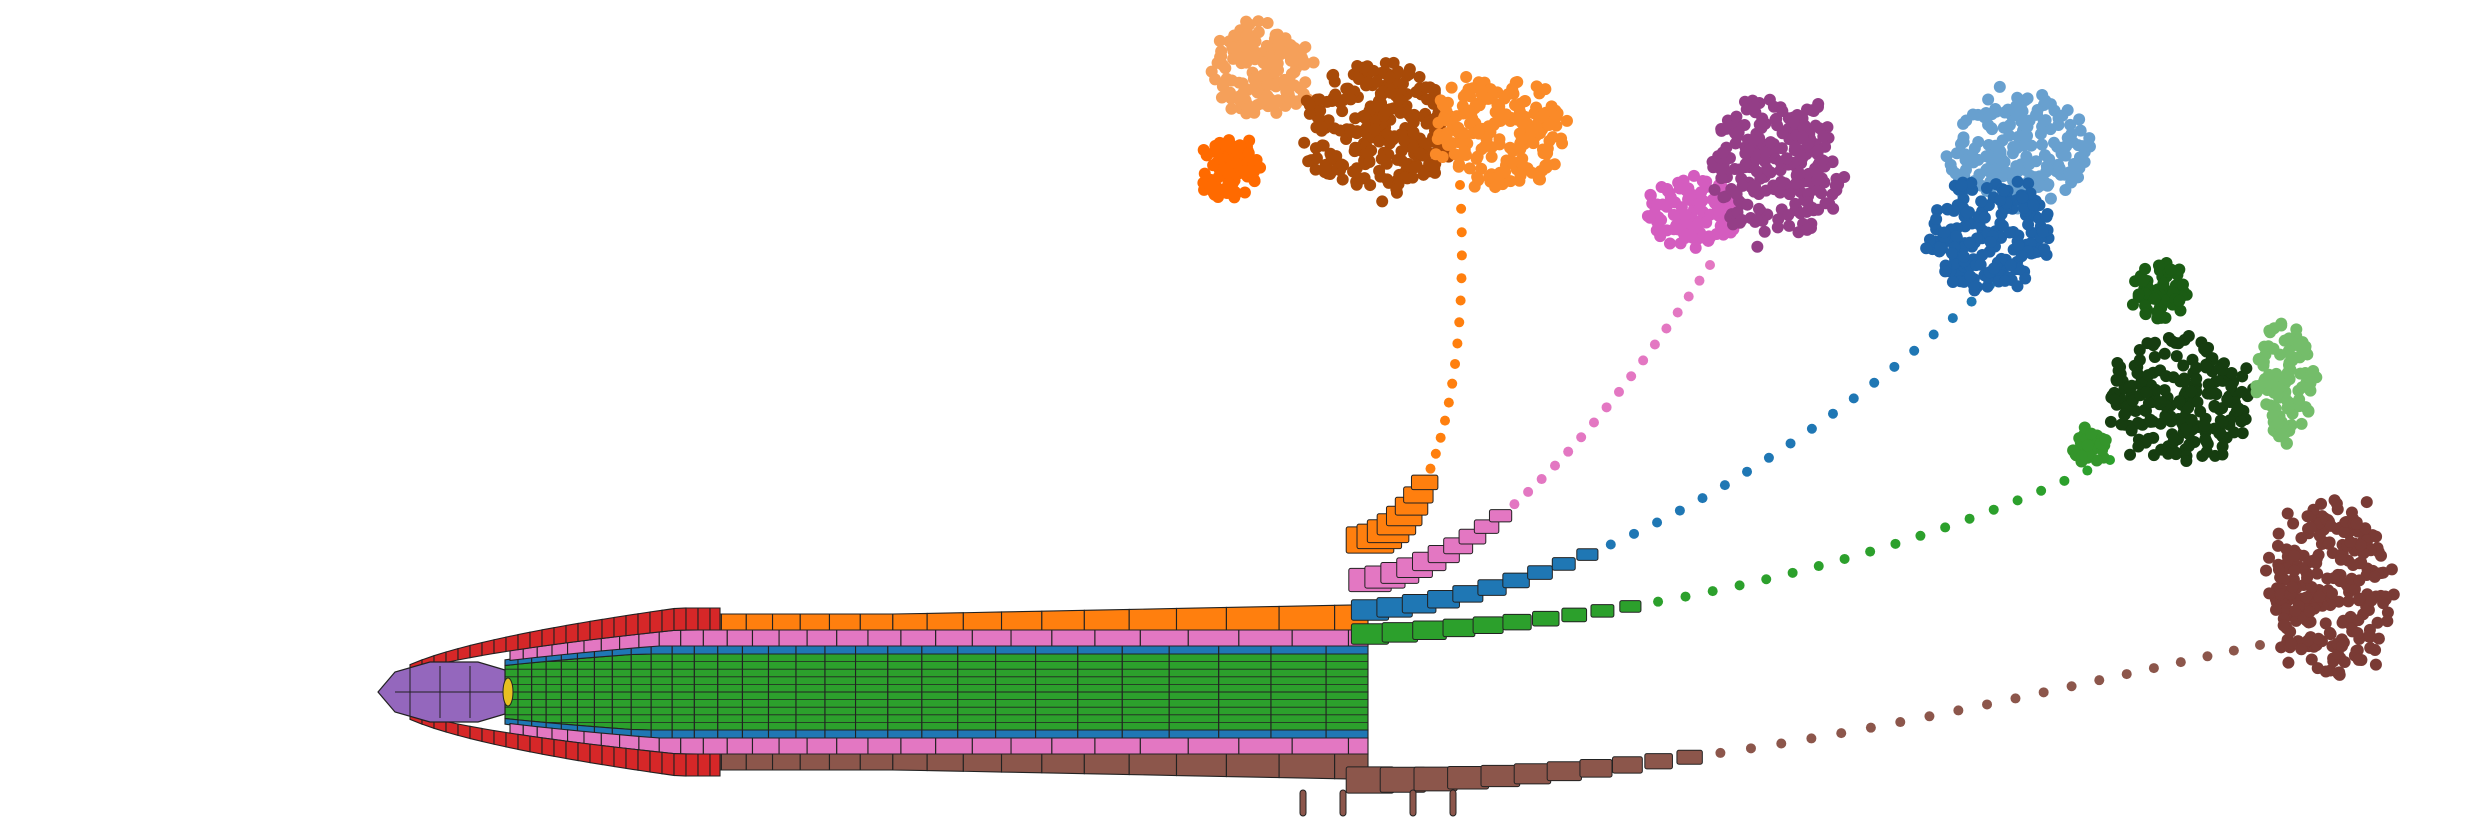 The width and height of the screenshot is (2468, 834). Describe the element at coordinates (876, 762) in the screenshot. I see `epidermis-cell` at that location.